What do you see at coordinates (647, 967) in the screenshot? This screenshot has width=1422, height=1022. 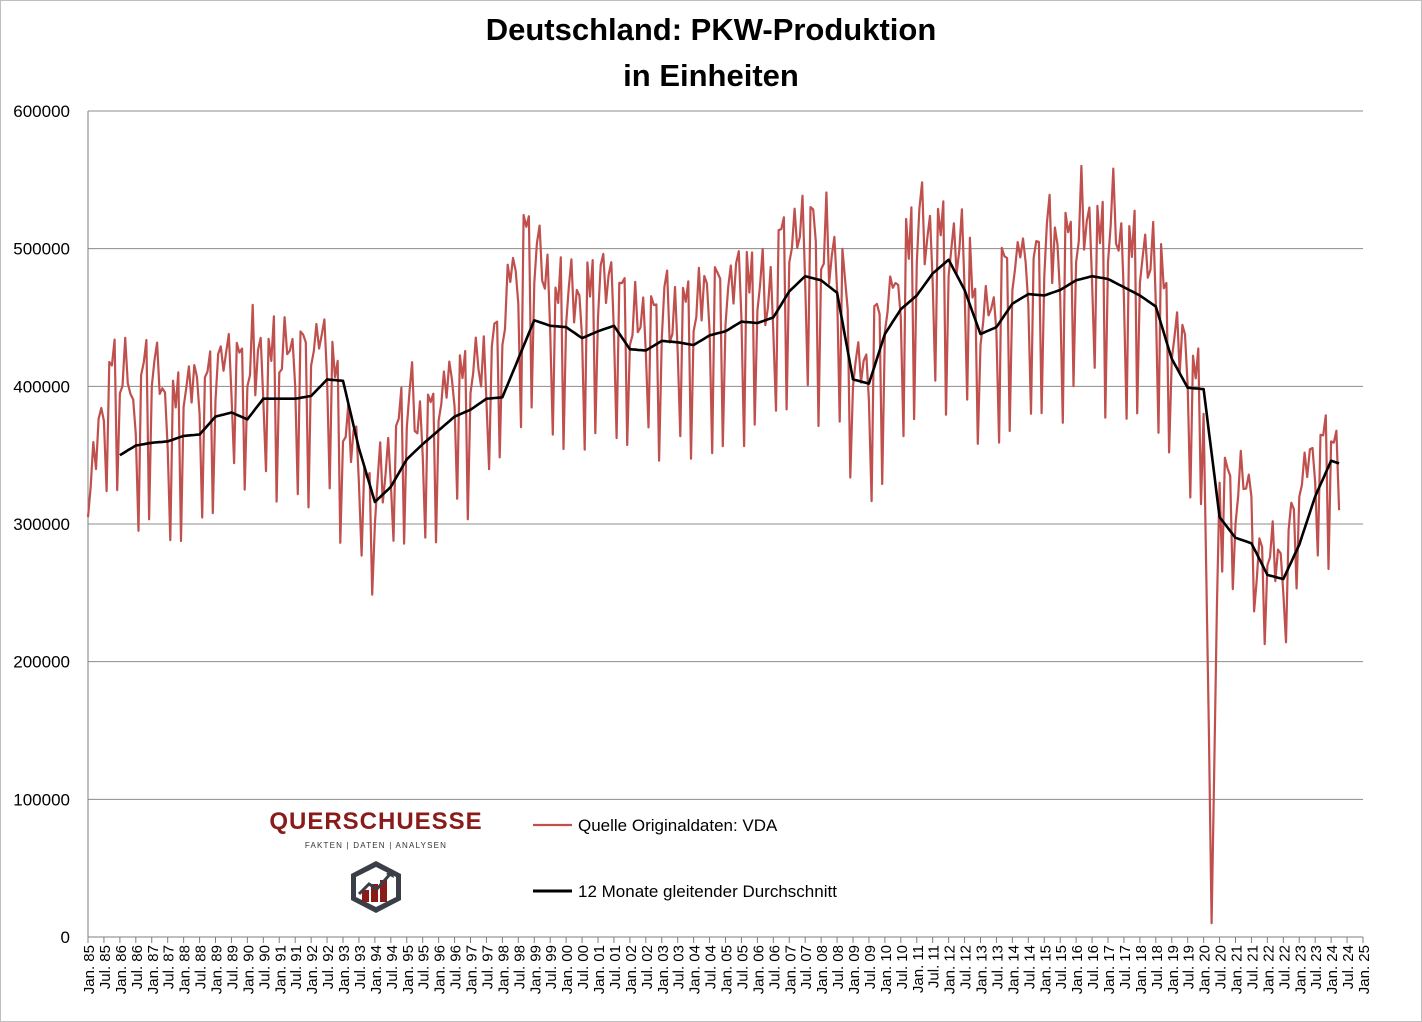 I see `x-tick-label: Jul. 02` at bounding box center [647, 967].